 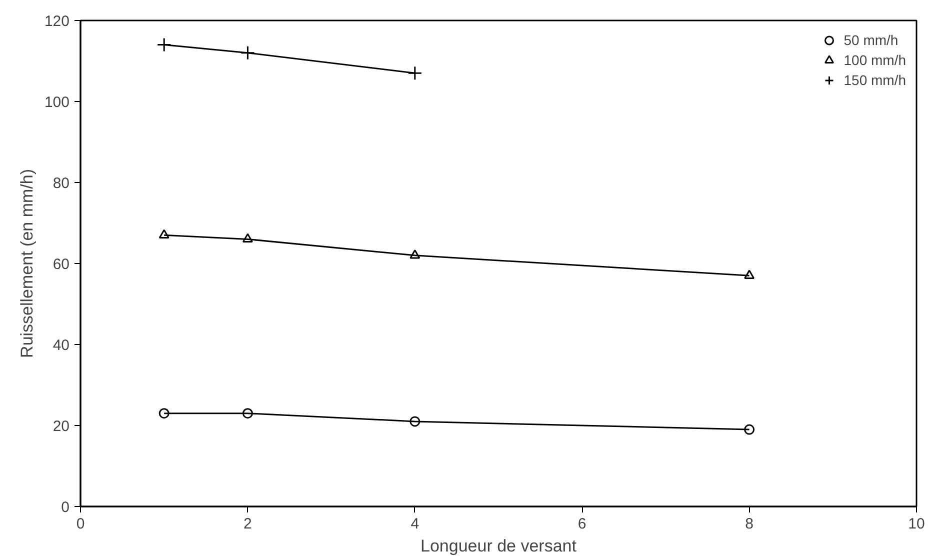 I want to click on x-tick-label: 6, so click(x=582, y=524).